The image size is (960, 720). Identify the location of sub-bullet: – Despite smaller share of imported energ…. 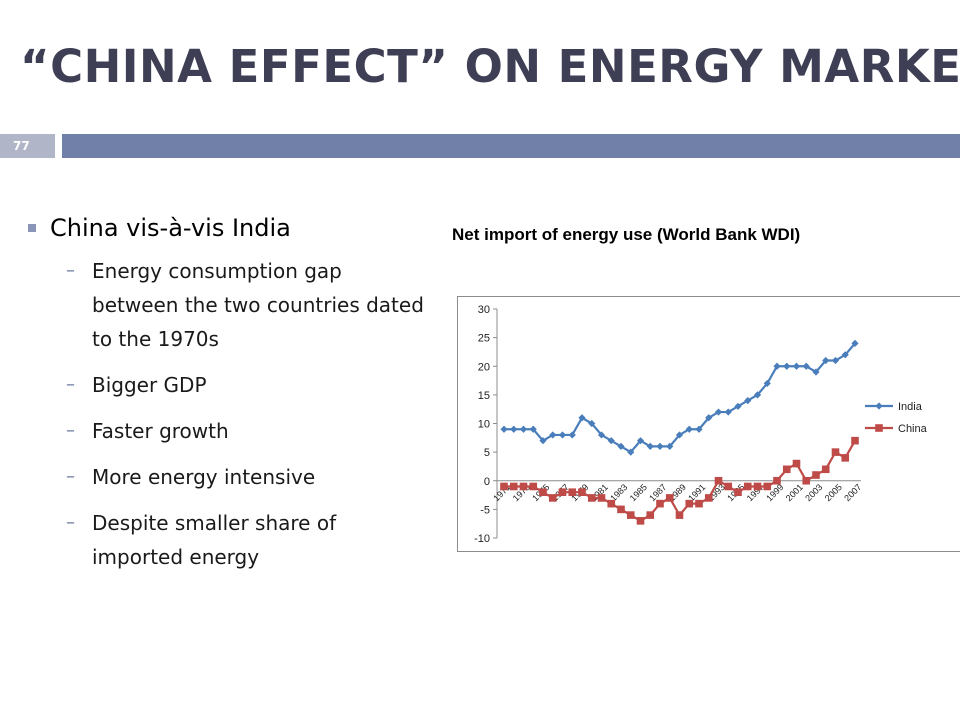
(228, 540).